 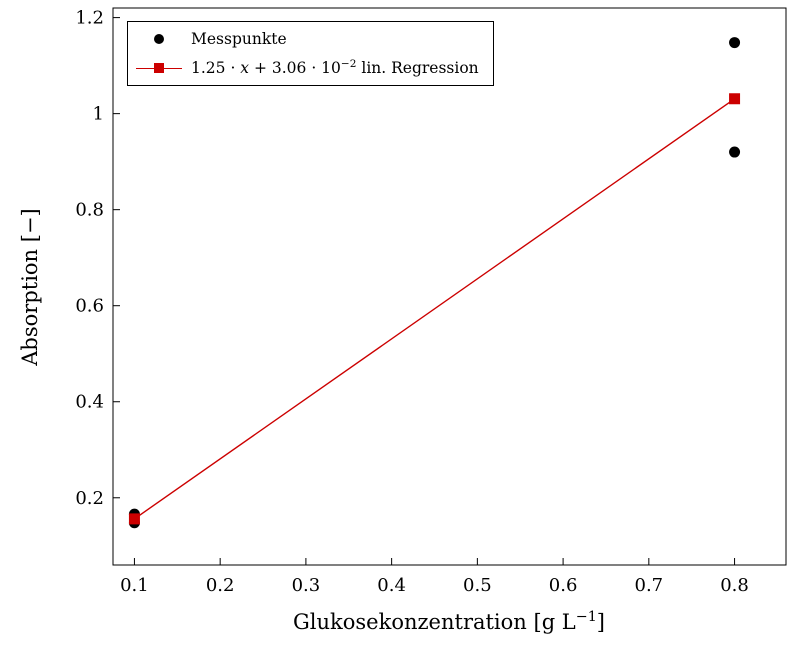 What do you see at coordinates (134, 585) in the screenshot?
I see `x-tick-label: 0.1` at bounding box center [134, 585].